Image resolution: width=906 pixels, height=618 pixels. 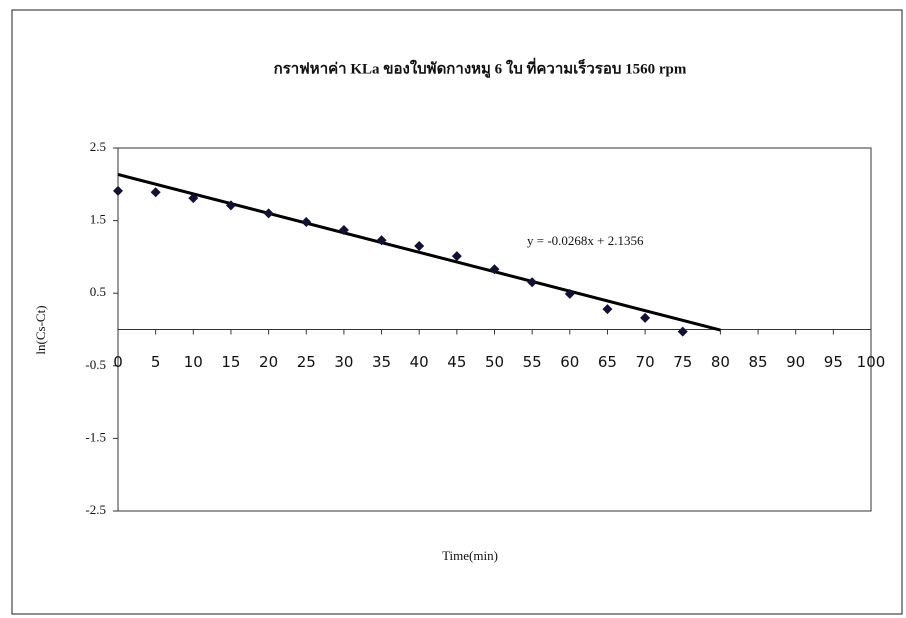 What do you see at coordinates (193, 362) in the screenshot?
I see `x-tick-label: 10` at bounding box center [193, 362].